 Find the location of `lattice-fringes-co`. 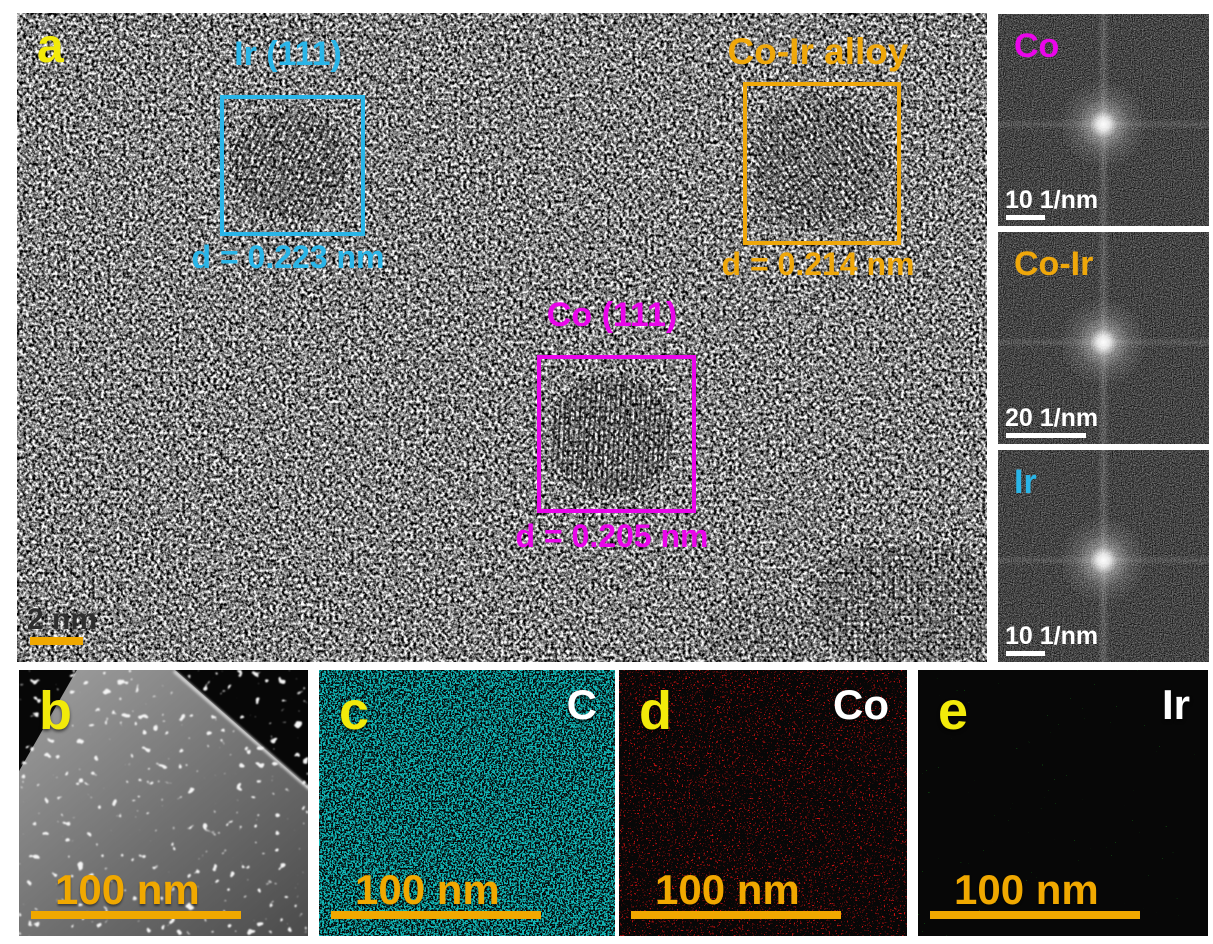

lattice-fringes-co is located at coordinates (612, 436).